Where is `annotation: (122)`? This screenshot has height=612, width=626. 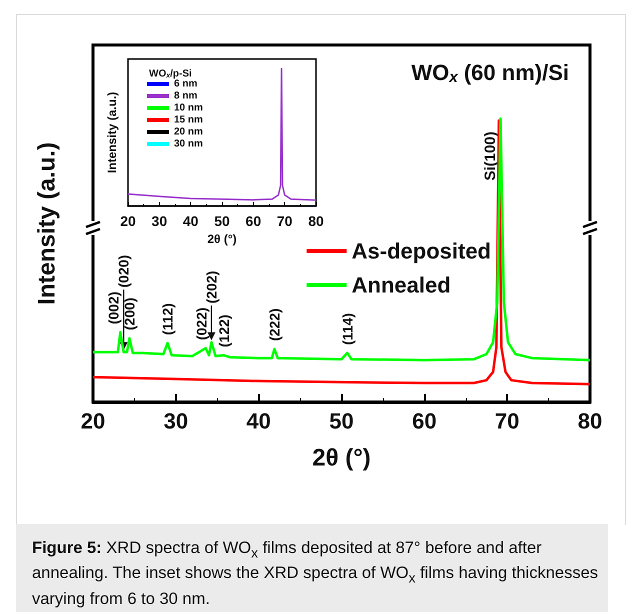
annotation: (122) is located at coordinates (224, 331).